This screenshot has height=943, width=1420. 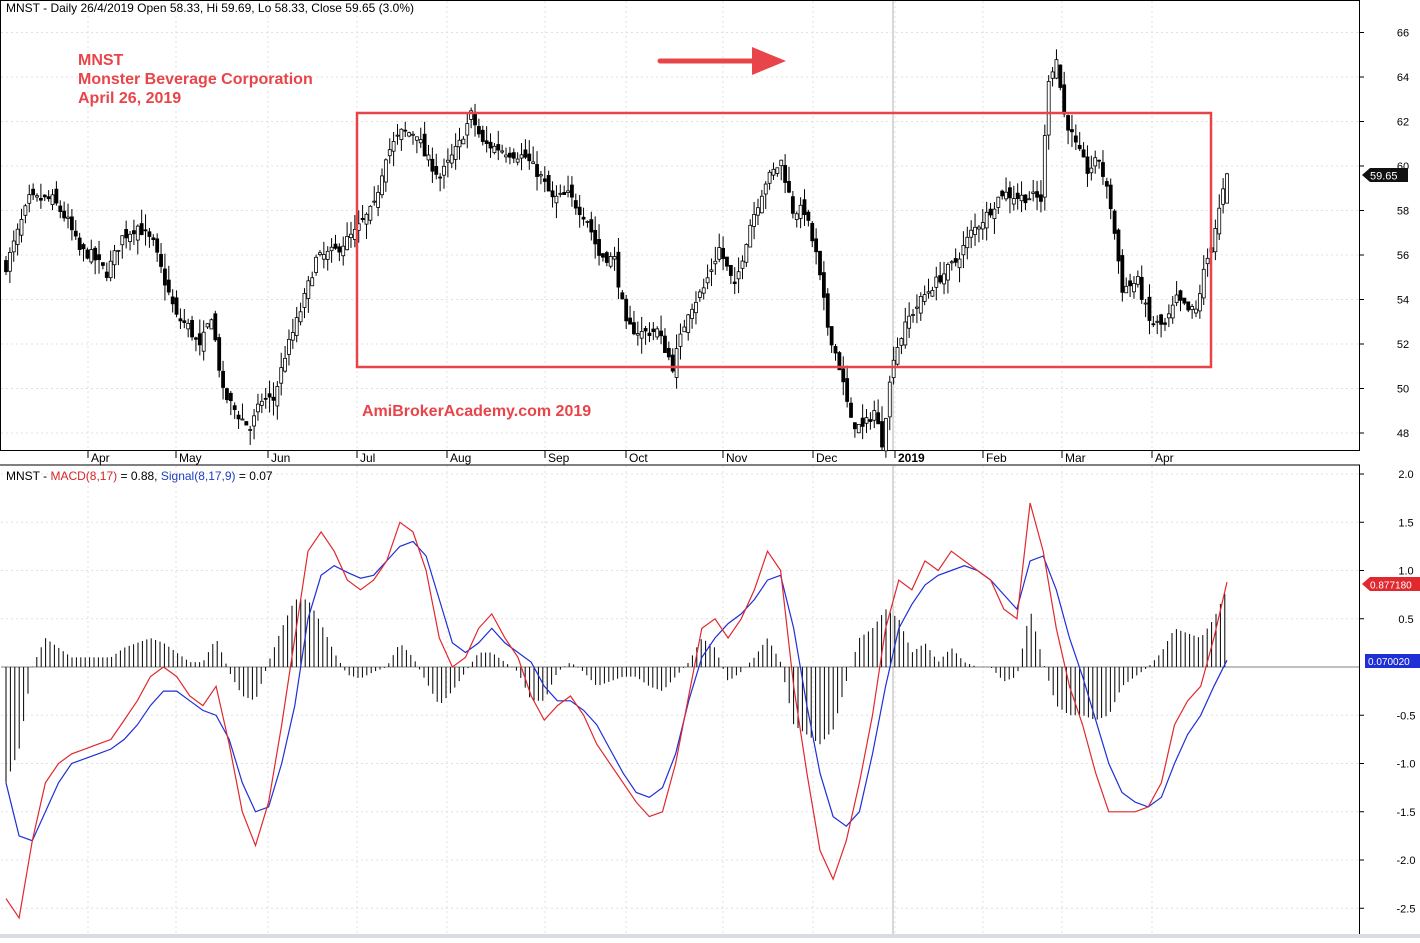 What do you see at coordinates (1406, 716) in the screenshot?
I see `macd-y-tick-label: -0.5` at bounding box center [1406, 716].